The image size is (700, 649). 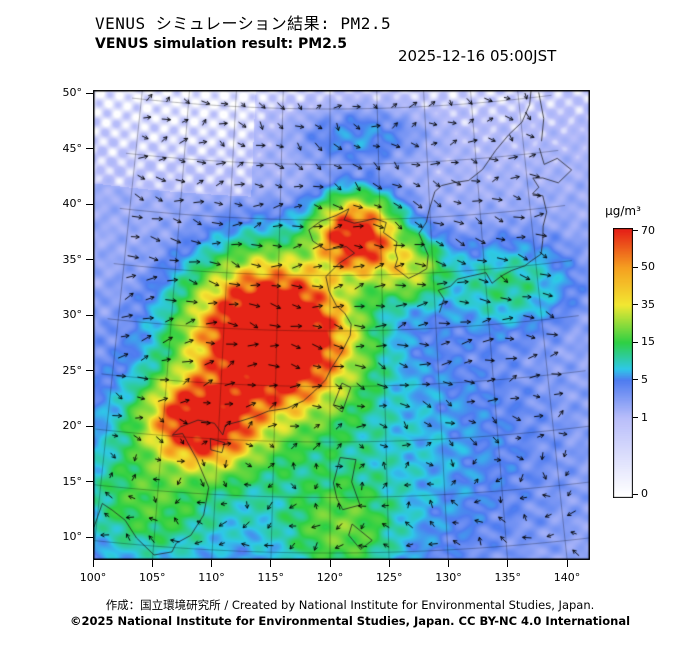 What do you see at coordinates (330, 577) in the screenshot?
I see `lon-tick-label: 120°` at bounding box center [330, 577].